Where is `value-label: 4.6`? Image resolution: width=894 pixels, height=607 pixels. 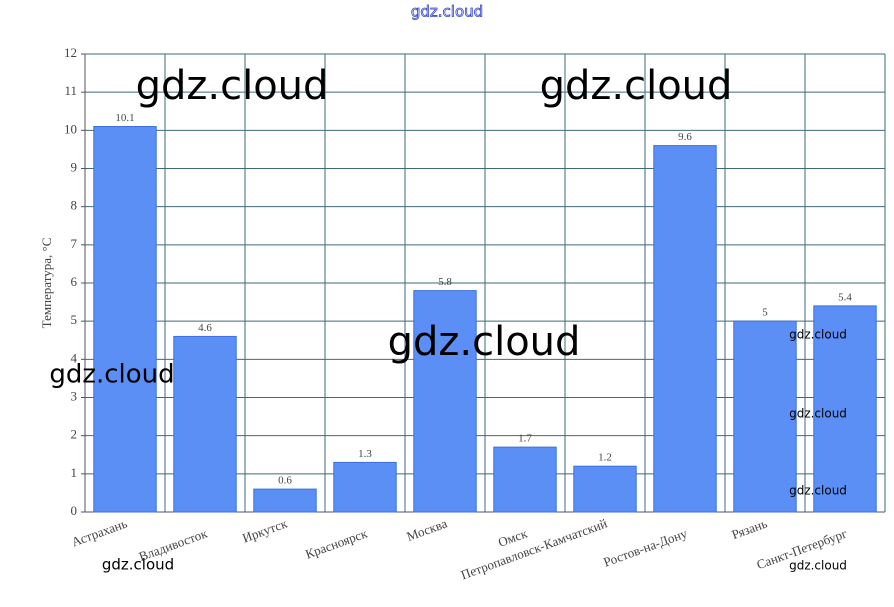 value-label: 4.6 is located at coordinates (205, 328).